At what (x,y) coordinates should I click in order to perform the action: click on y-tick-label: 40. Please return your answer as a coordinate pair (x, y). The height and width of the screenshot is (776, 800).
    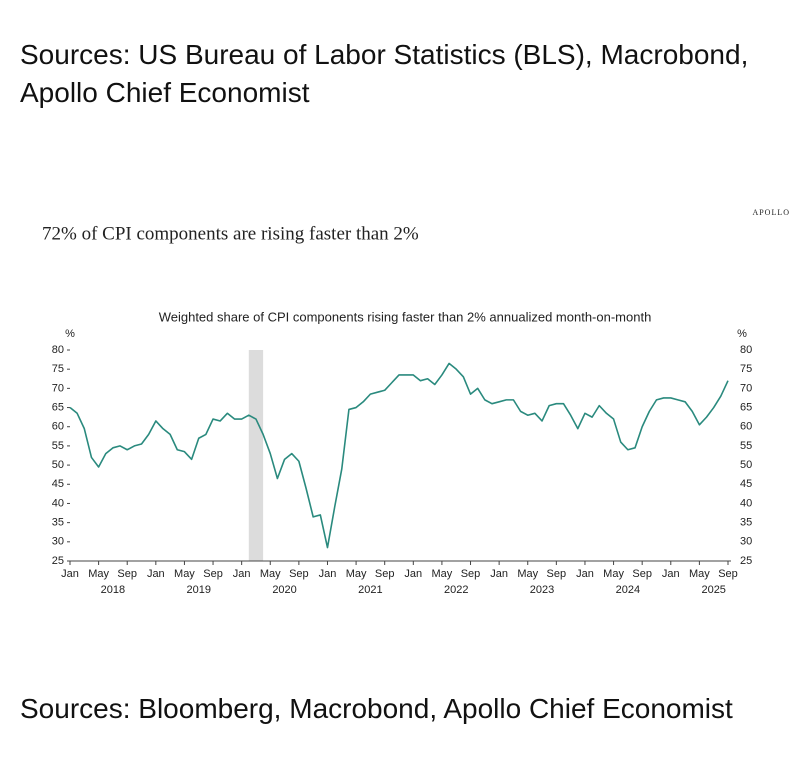
    Looking at the image, I should click on (58, 503).